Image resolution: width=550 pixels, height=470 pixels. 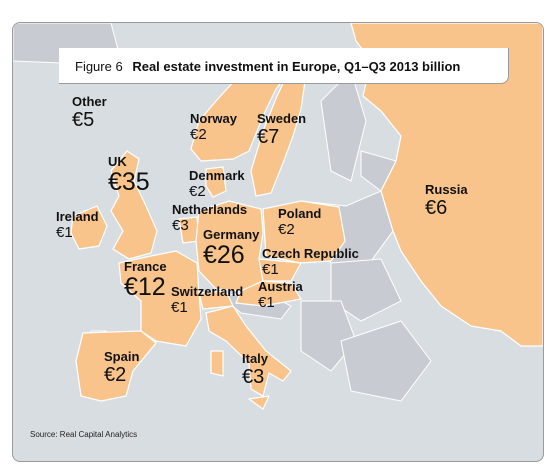 I want to click on label-name: Spain, so click(x=122, y=356).